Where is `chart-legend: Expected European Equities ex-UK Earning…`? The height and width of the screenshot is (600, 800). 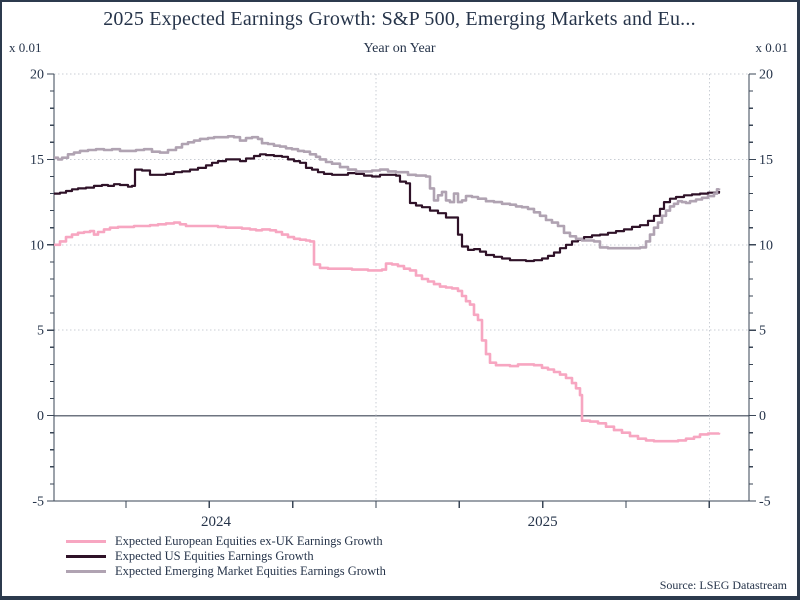 chart-legend: Expected European Equities ex-UK Earning… is located at coordinates (226, 556).